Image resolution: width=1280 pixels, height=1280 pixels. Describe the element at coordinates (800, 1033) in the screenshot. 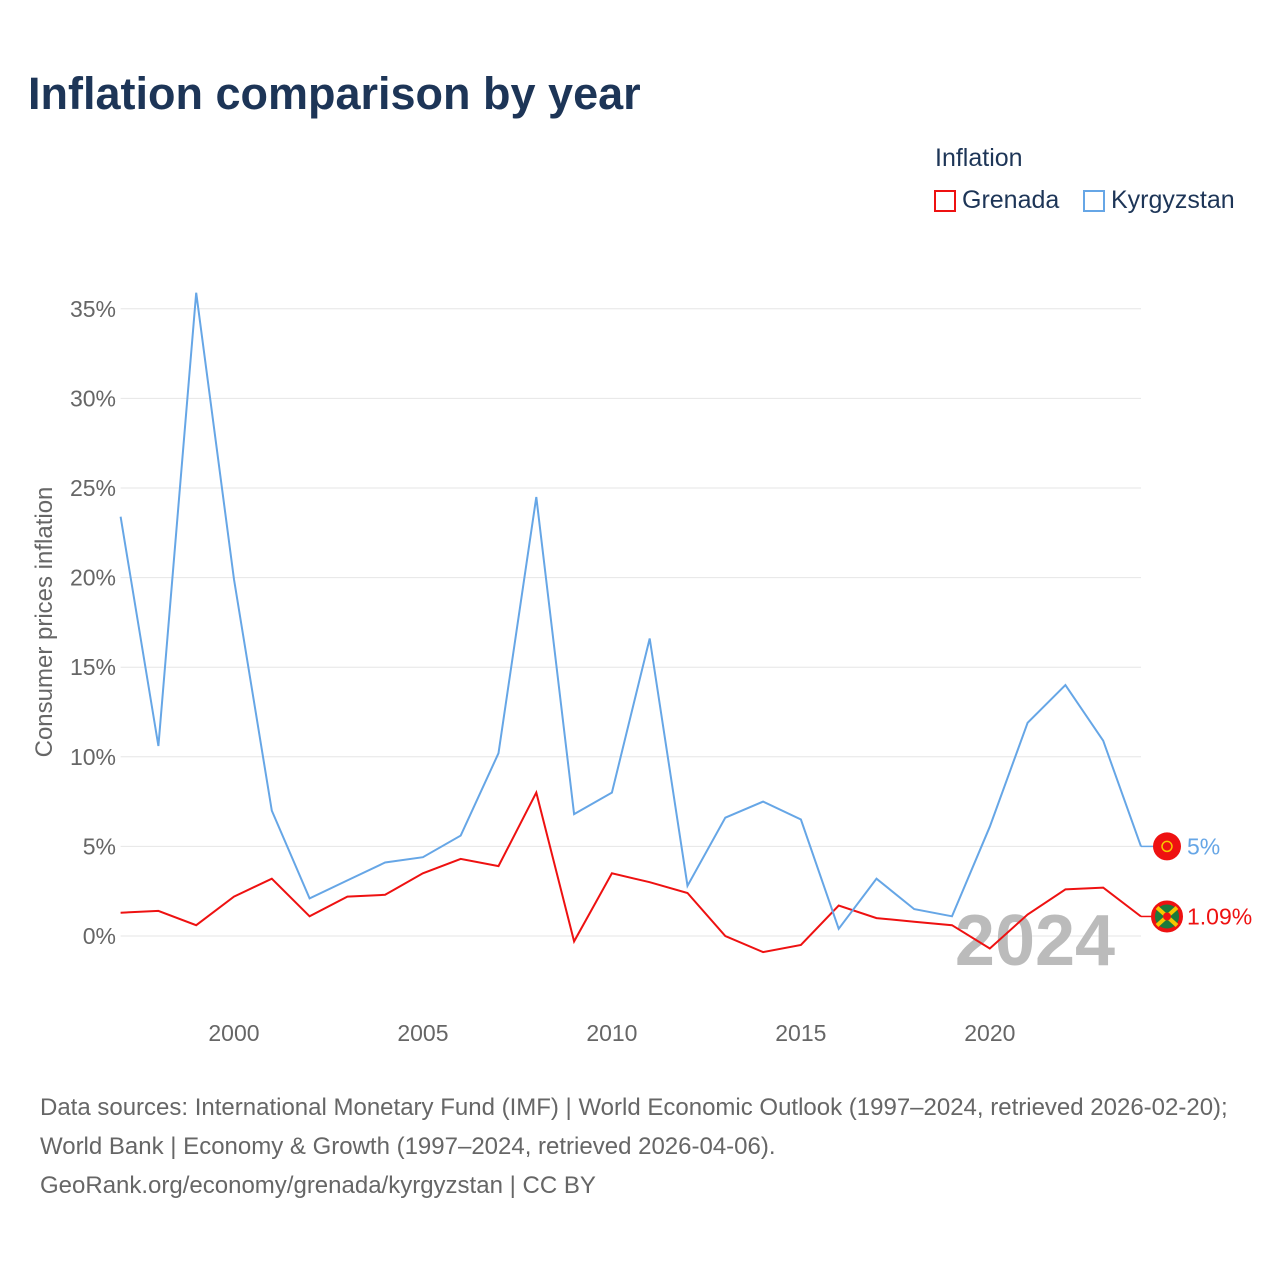

I see `x-tick-label: 2015` at that location.